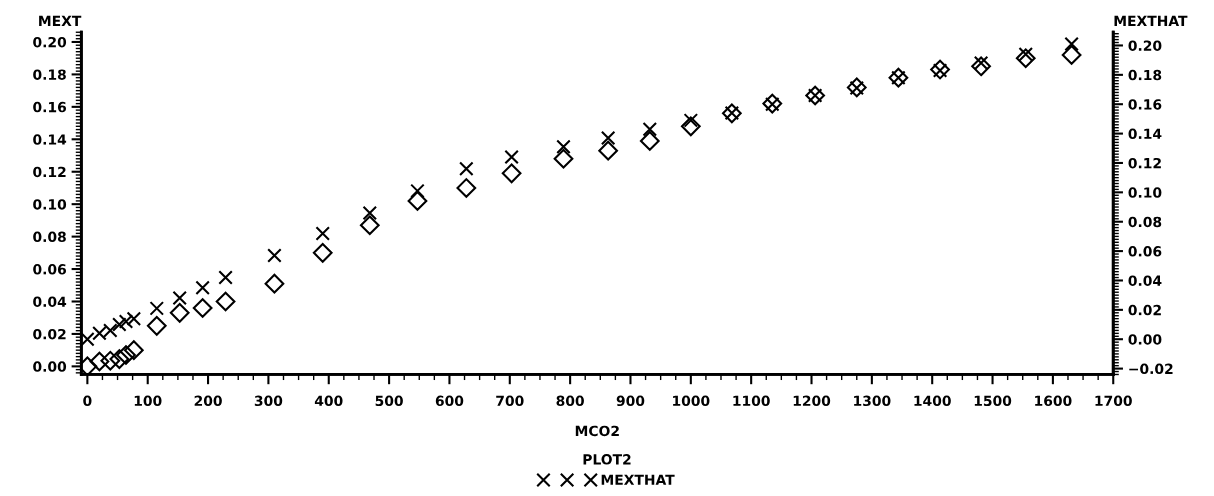  I want to click on y2-axis-title: MEXTHAT, so click(1151, 20).